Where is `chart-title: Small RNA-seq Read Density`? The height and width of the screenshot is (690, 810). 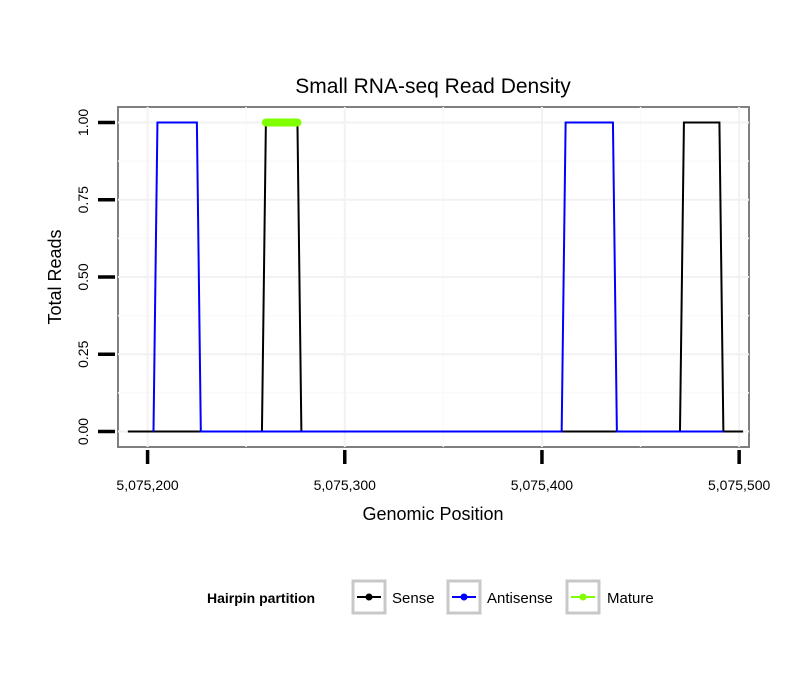
chart-title: Small RNA-seq Read Density is located at coordinates (433, 86).